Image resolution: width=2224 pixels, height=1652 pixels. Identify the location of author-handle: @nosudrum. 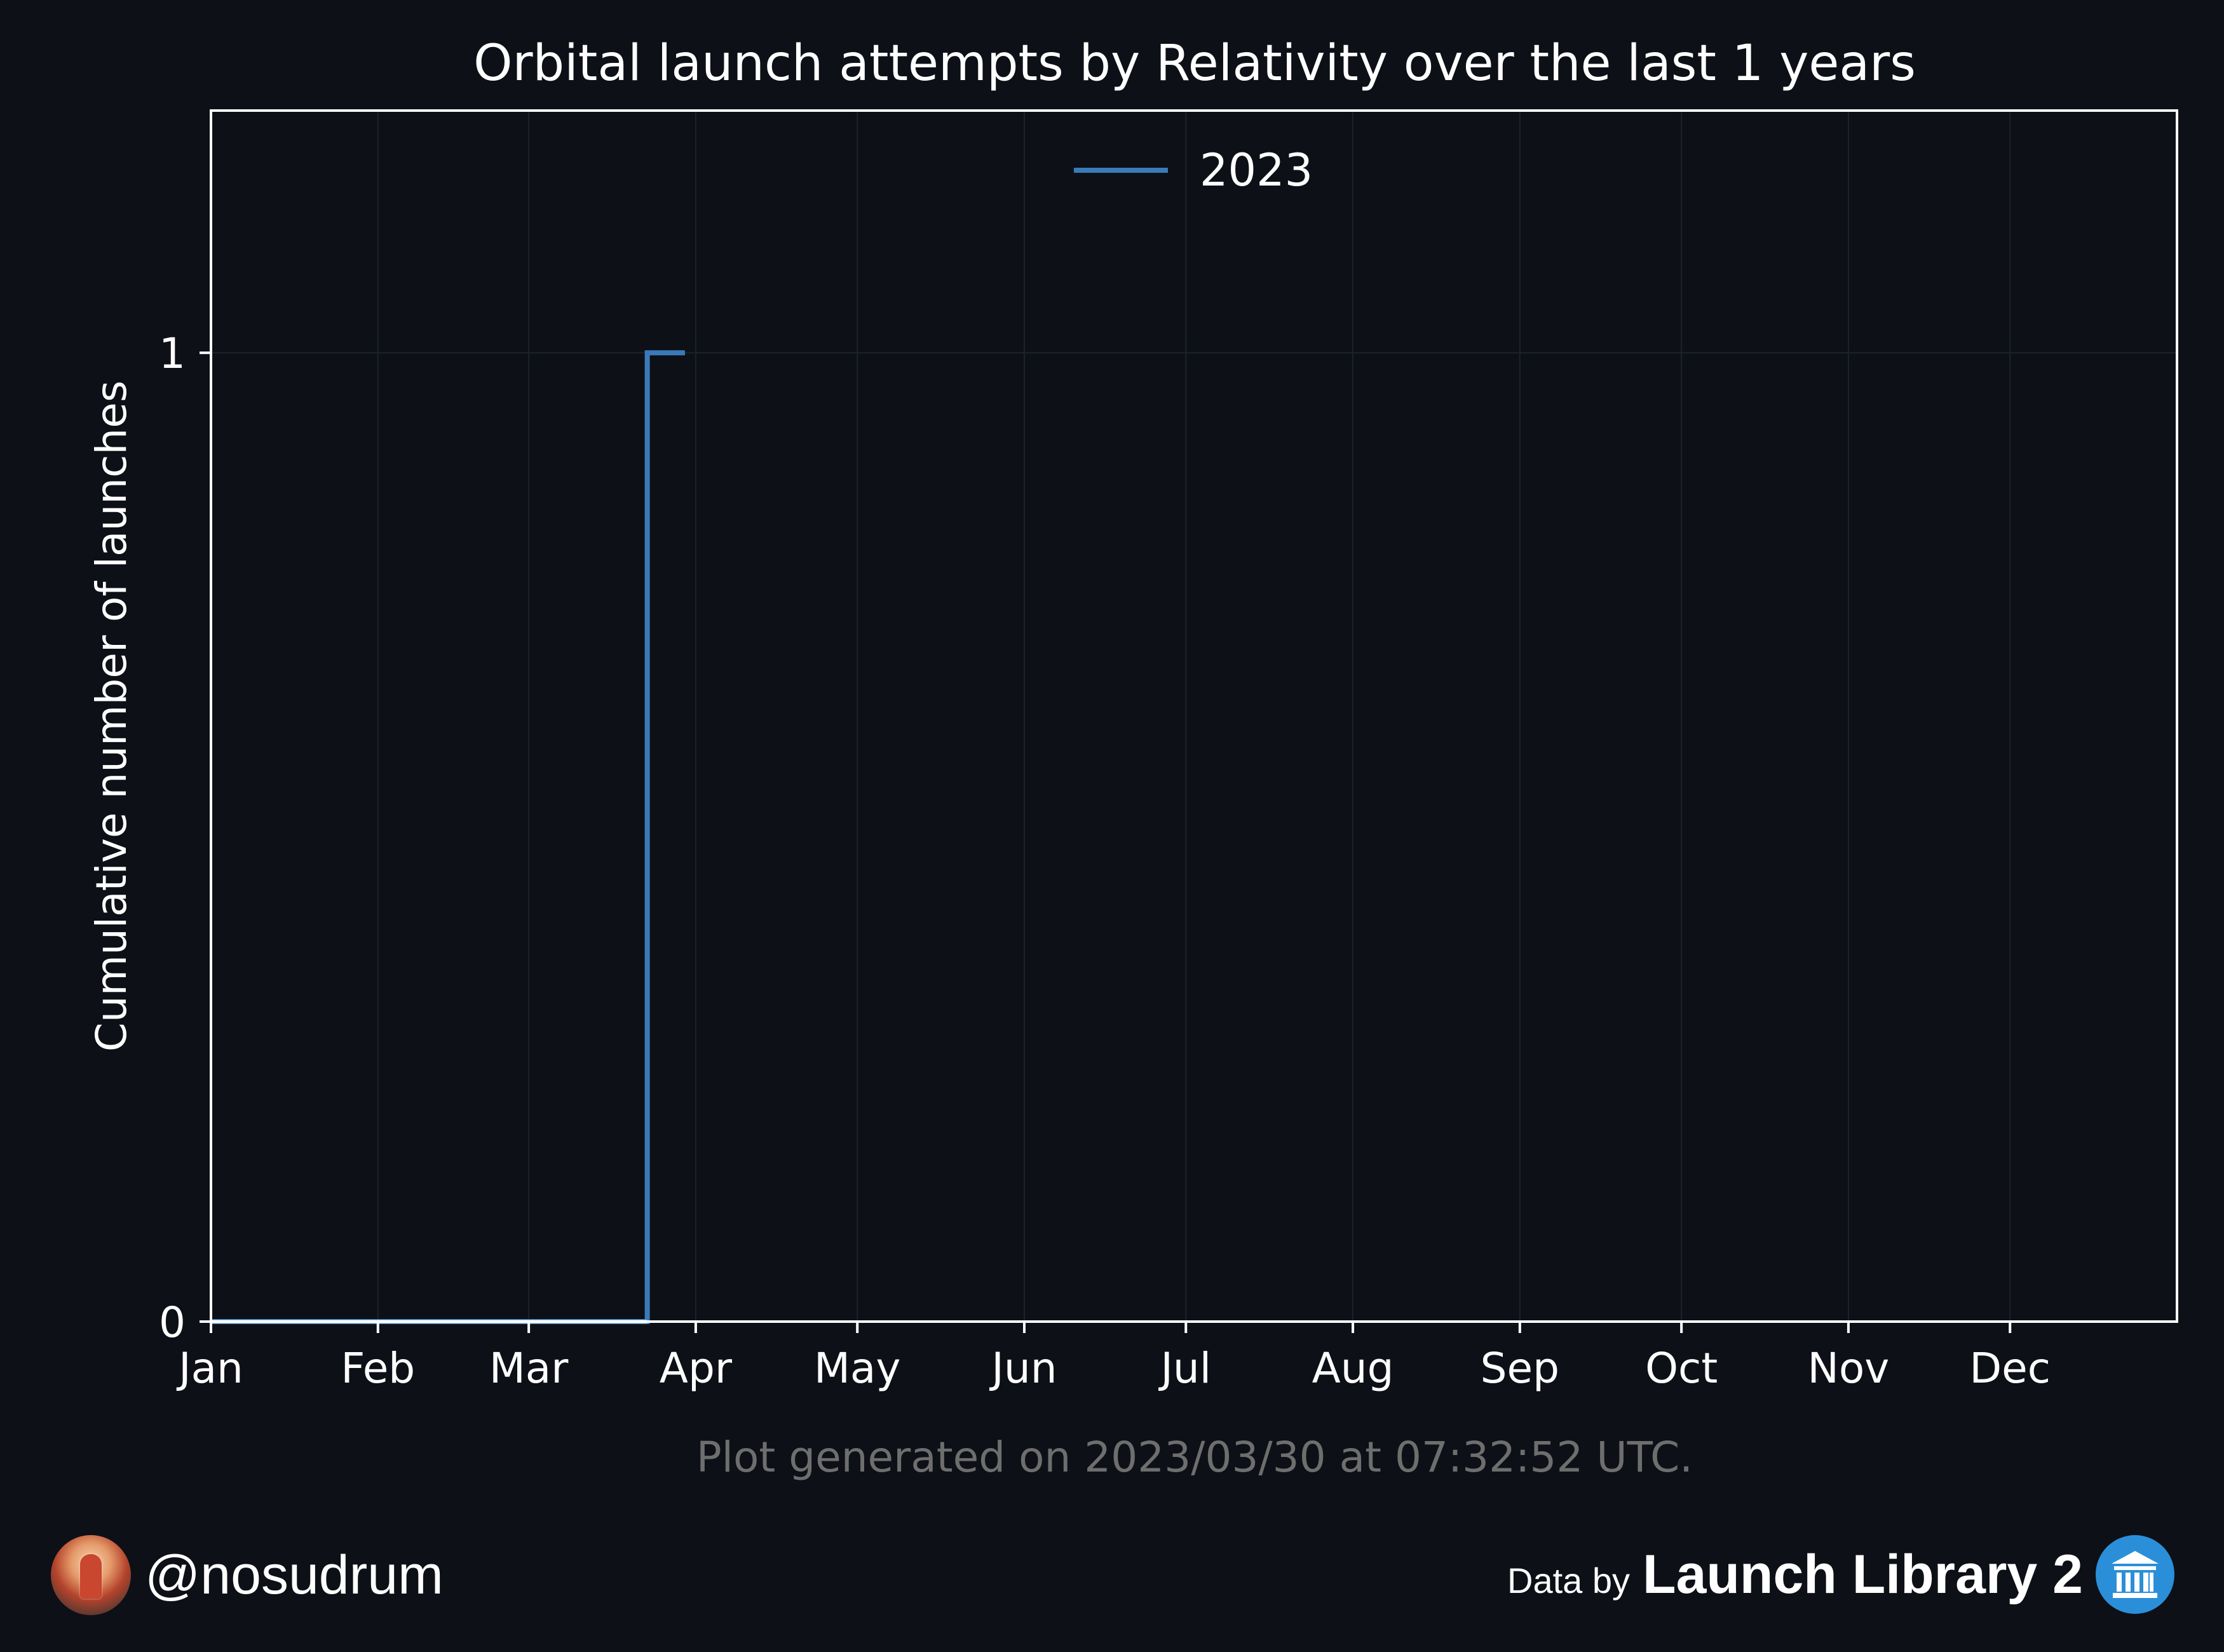
(247, 1575).